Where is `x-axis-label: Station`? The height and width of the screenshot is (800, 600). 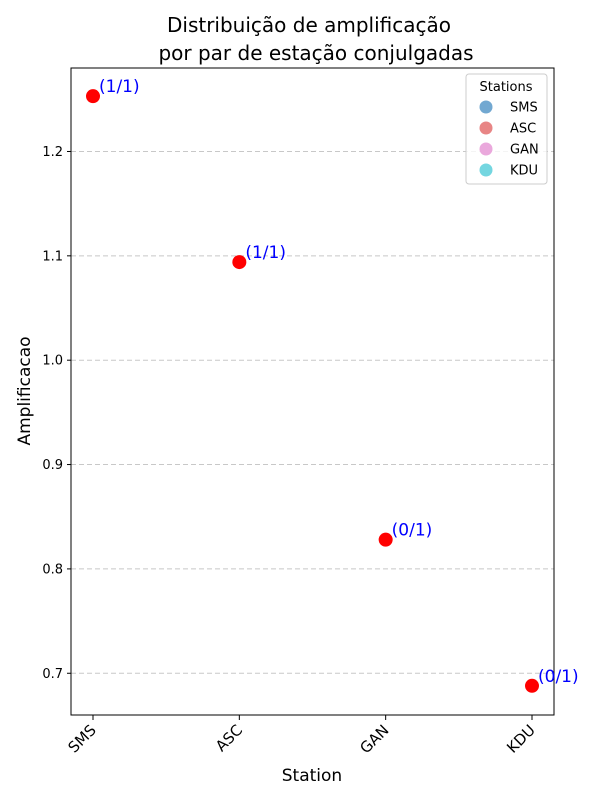 x-axis-label: Station is located at coordinates (312, 776).